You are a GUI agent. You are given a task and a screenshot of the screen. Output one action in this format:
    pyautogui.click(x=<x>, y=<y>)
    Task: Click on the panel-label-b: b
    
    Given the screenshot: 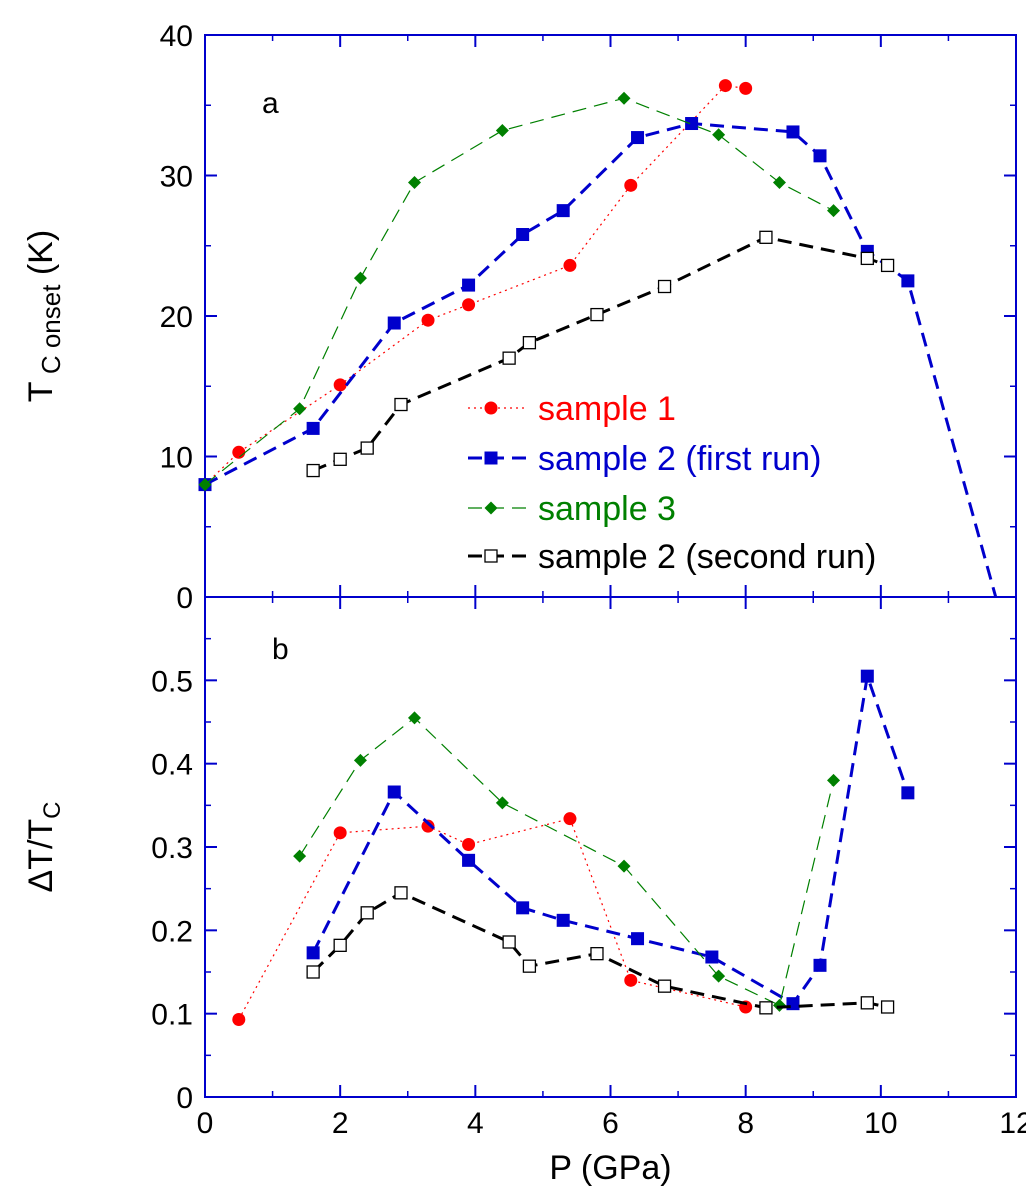 What is the action you would take?
    pyautogui.click(x=280, y=649)
    